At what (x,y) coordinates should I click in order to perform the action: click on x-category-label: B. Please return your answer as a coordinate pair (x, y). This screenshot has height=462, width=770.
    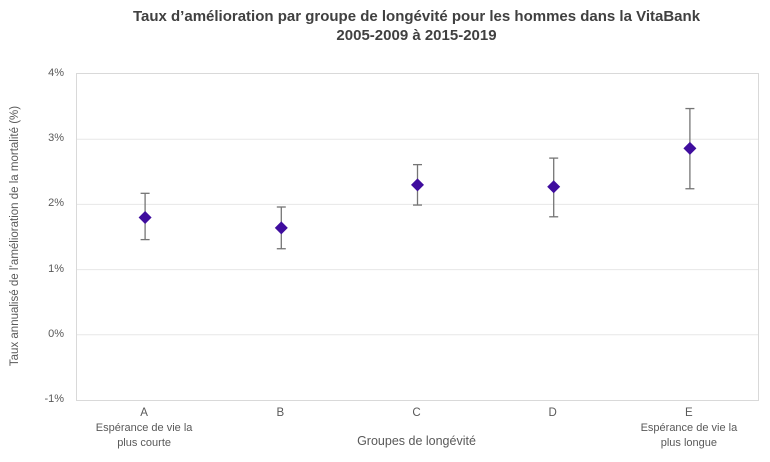
    Looking at the image, I should click on (280, 413).